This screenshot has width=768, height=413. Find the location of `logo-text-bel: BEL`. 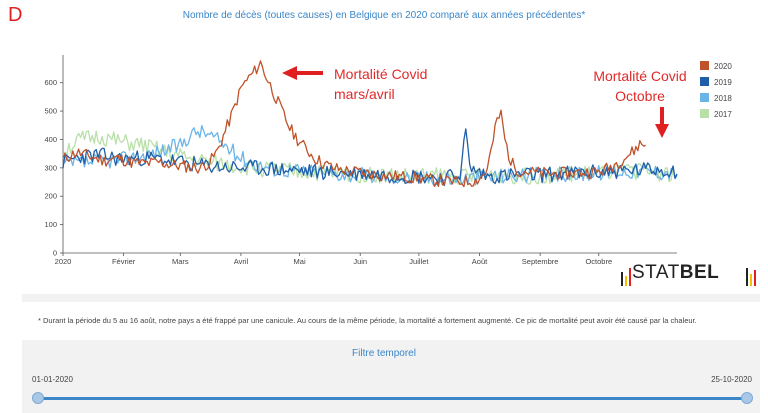

logo-text-bel: BEL is located at coordinates (699, 272).